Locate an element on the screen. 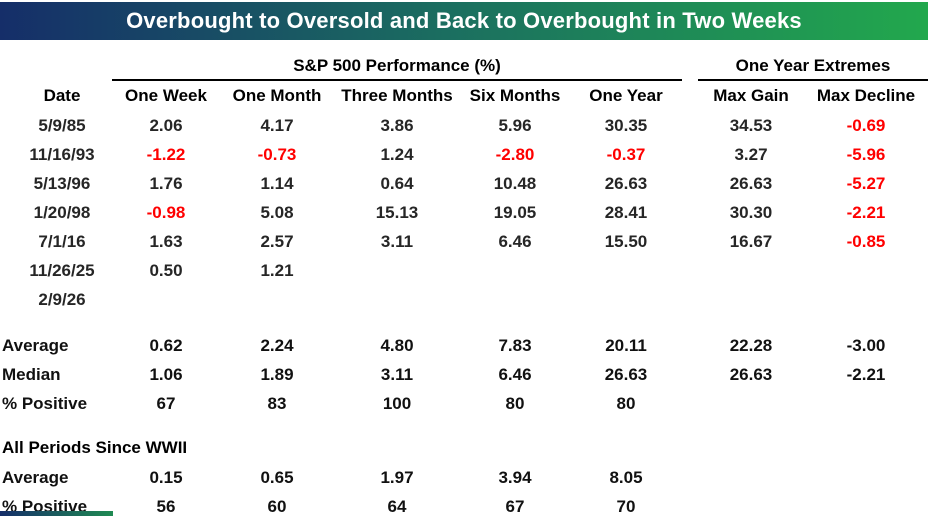 The width and height of the screenshot is (928, 521). value-cell: 3.86 is located at coordinates (397, 125).